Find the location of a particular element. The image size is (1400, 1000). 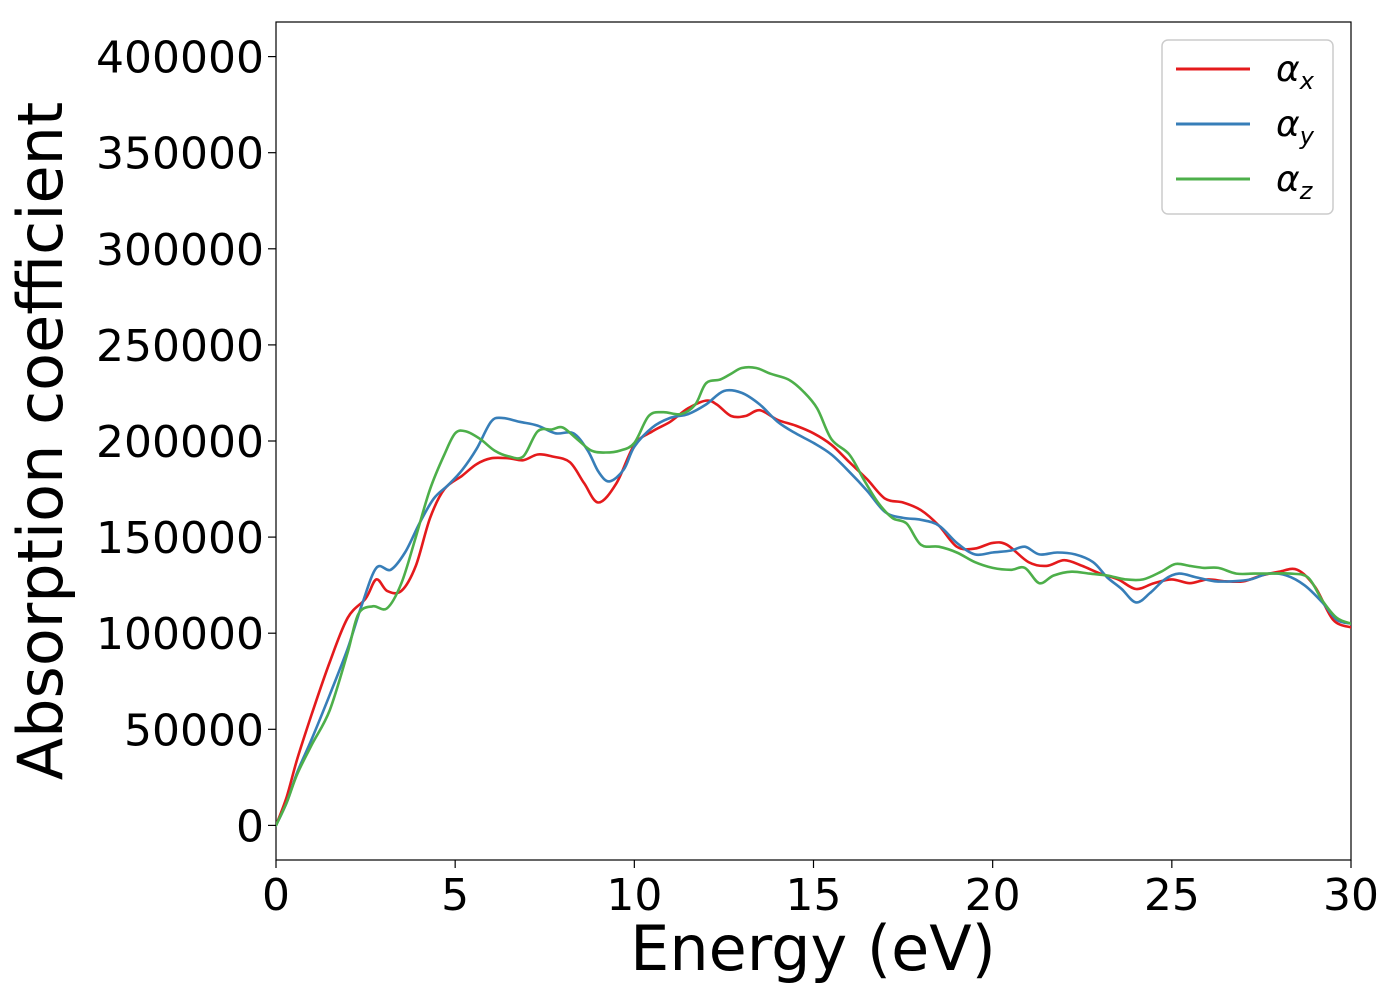

legend-label-alpha-y: αy is located at coordinates (1295, 127).